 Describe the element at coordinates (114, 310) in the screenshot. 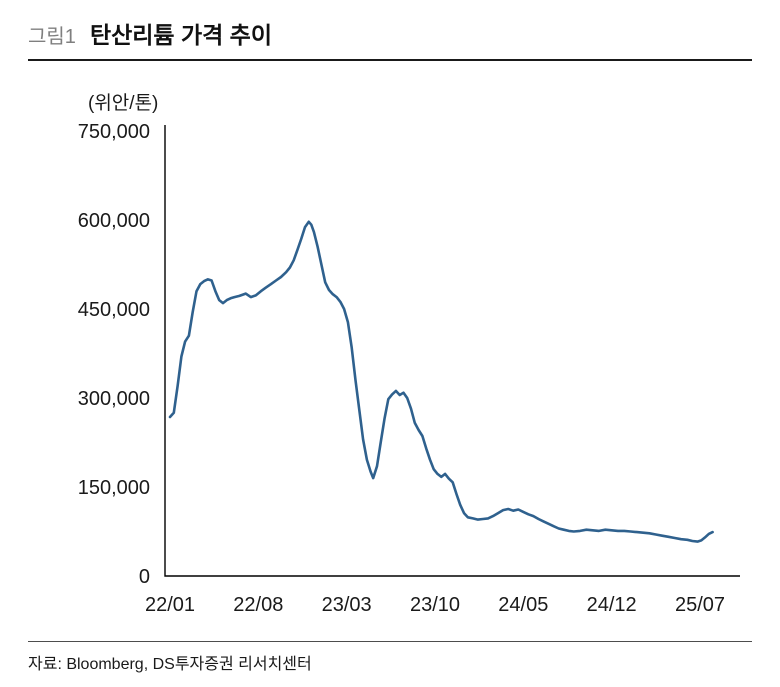

I see `y-tick-label: 450,000` at that location.